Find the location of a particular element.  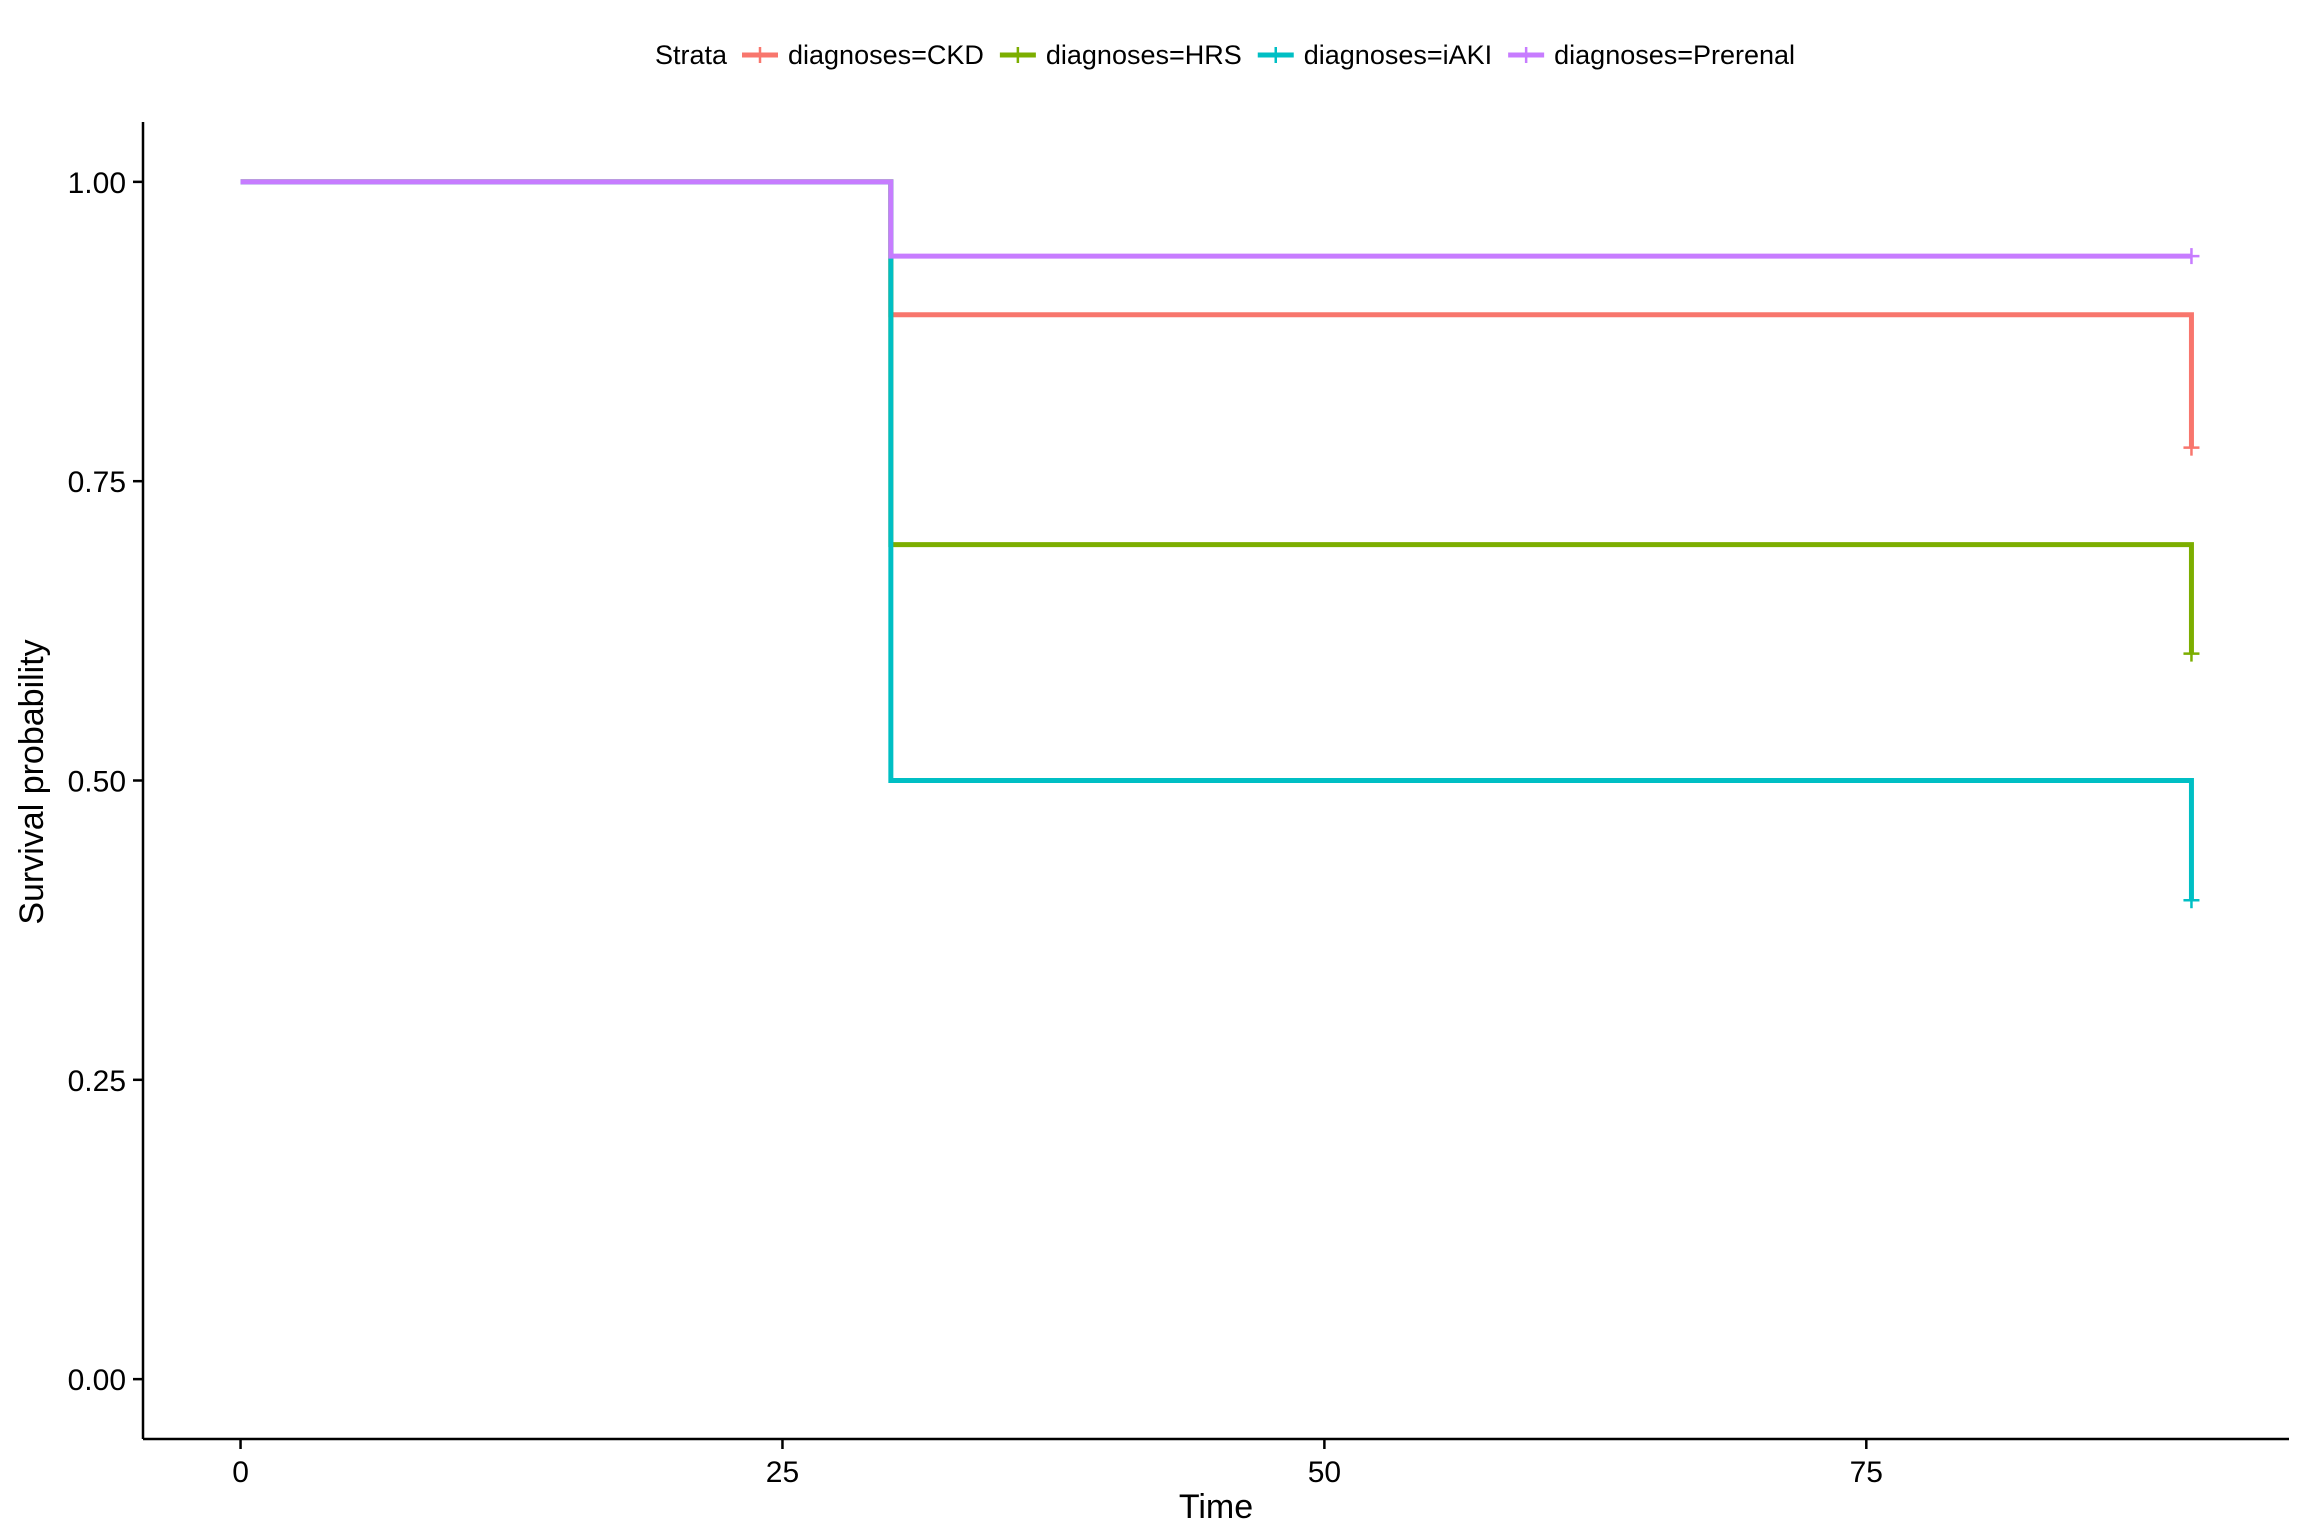

legend-label-hrs: diagnoses=HRS is located at coordinates (1144, 55).